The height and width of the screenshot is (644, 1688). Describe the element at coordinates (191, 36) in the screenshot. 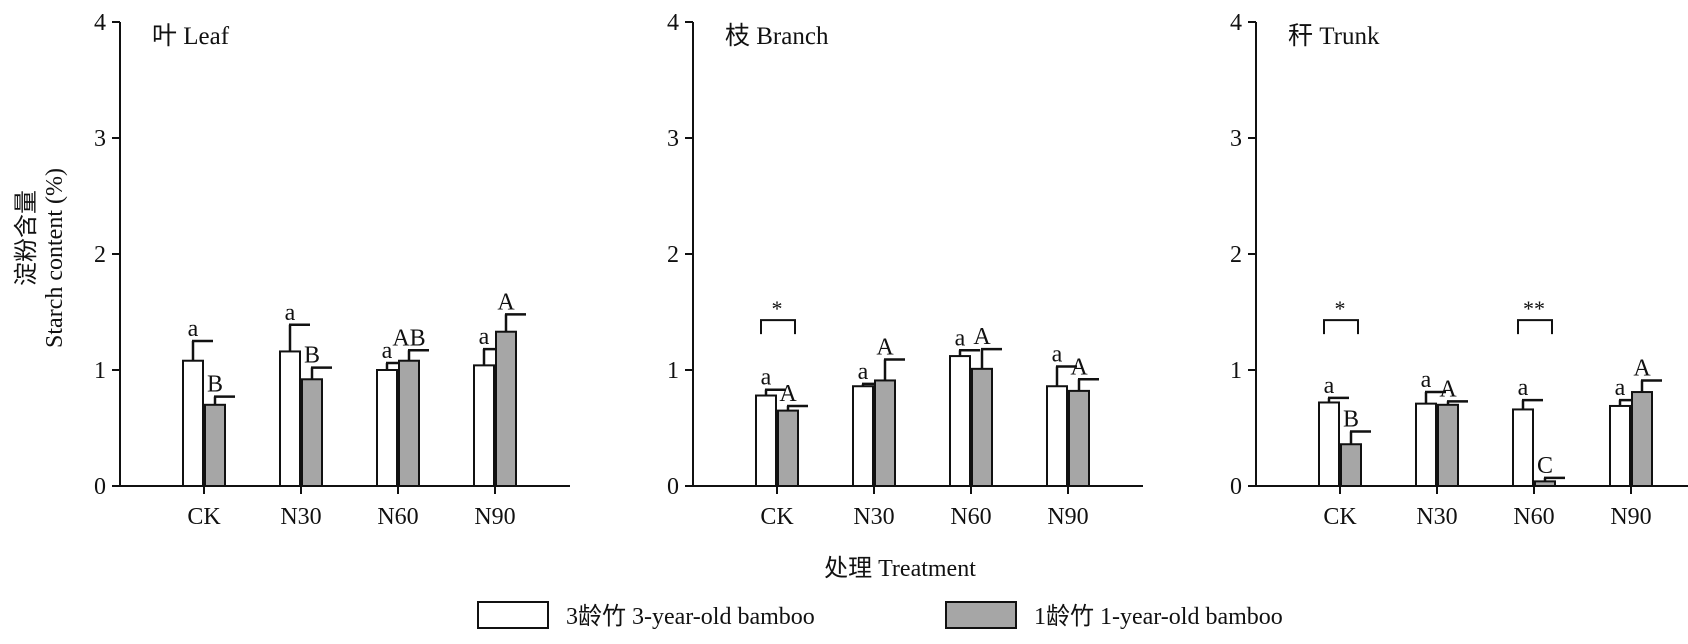

I see `panel-title: 叶 Leaf` at that location.